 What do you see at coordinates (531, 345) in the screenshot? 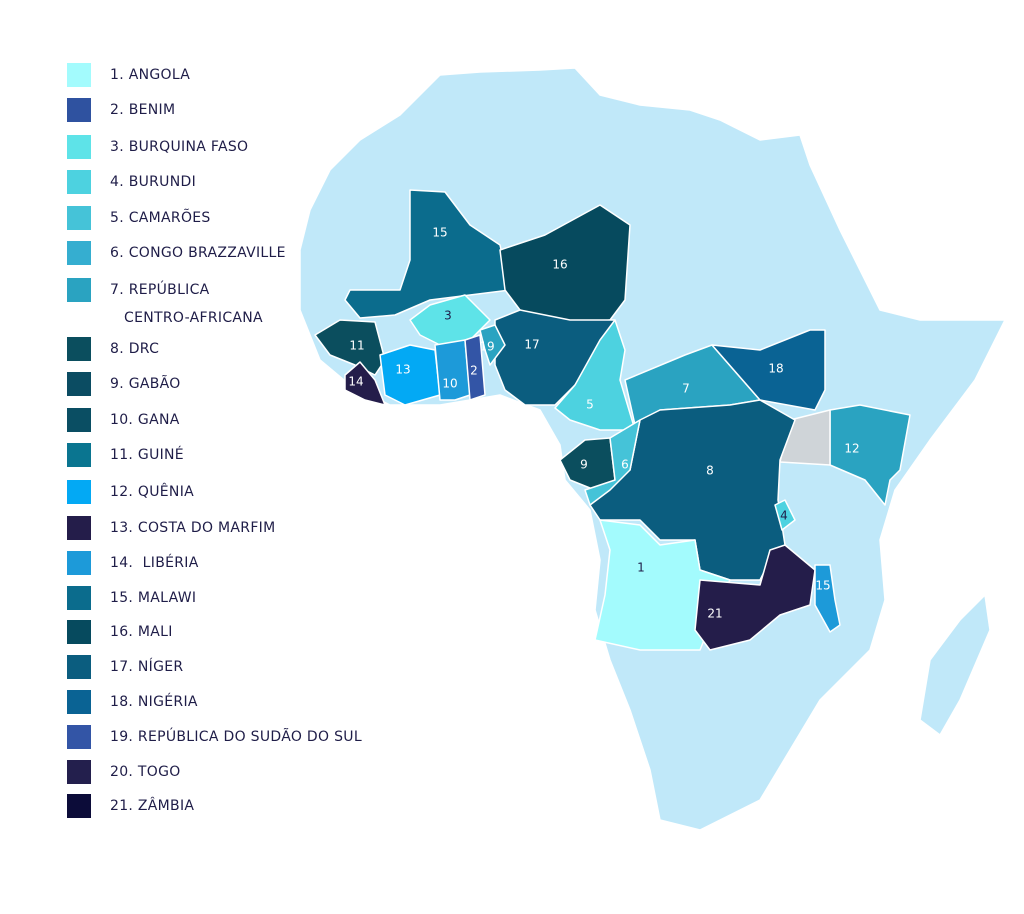
I see `map-label: 17` at bounding box center [531, 345].